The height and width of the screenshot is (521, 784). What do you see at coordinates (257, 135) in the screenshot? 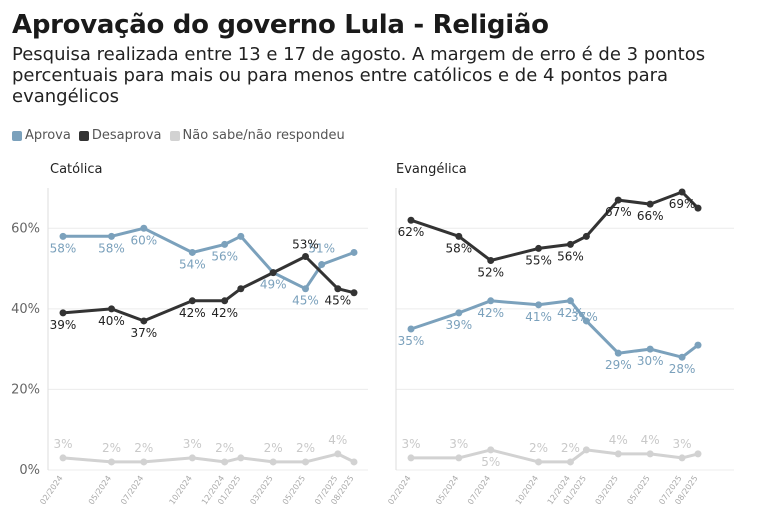
I see `legend-item-nao-sabe: Não sabe/não respondeu` at bounding box center [257, 135].